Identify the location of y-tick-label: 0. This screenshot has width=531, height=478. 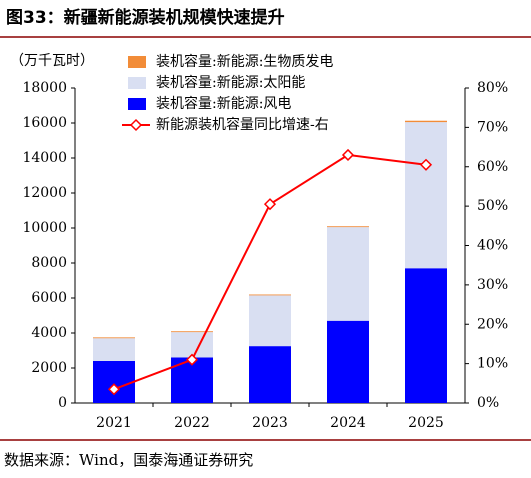
(62, 403).